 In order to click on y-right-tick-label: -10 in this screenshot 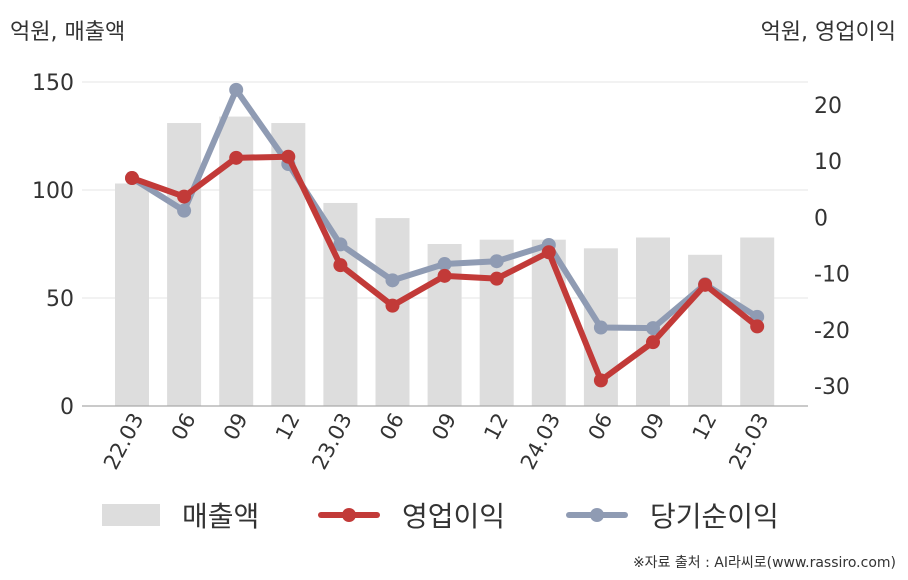, I will do `click(832, 275)`.